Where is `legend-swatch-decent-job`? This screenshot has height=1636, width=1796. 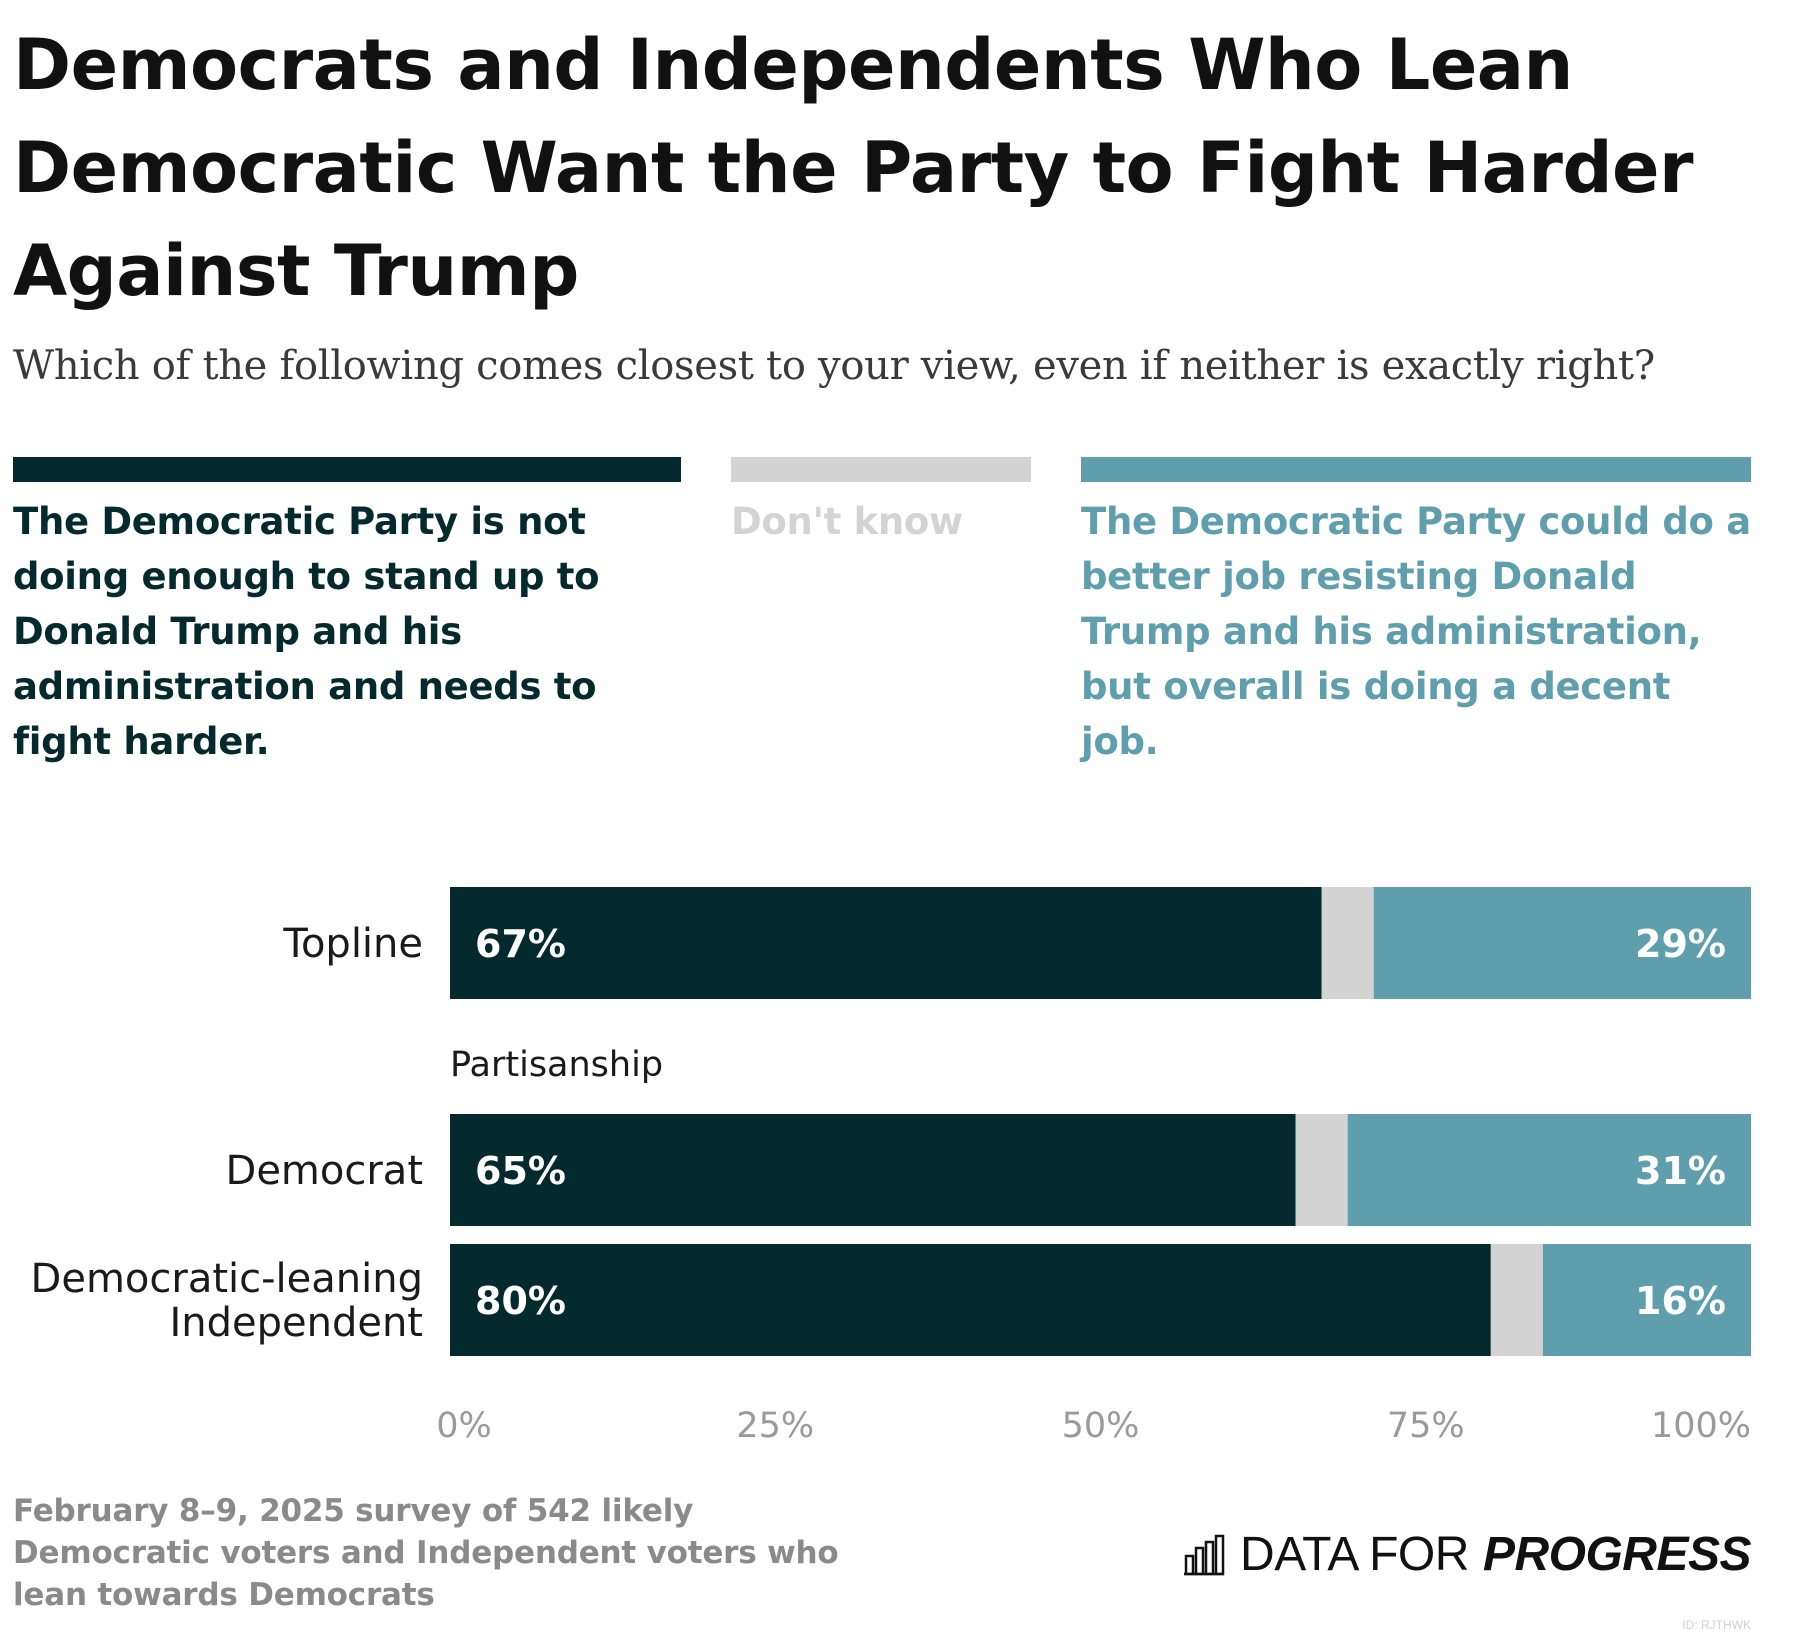 legend-swatch-decent-job is located at coordinates (1416, 469).